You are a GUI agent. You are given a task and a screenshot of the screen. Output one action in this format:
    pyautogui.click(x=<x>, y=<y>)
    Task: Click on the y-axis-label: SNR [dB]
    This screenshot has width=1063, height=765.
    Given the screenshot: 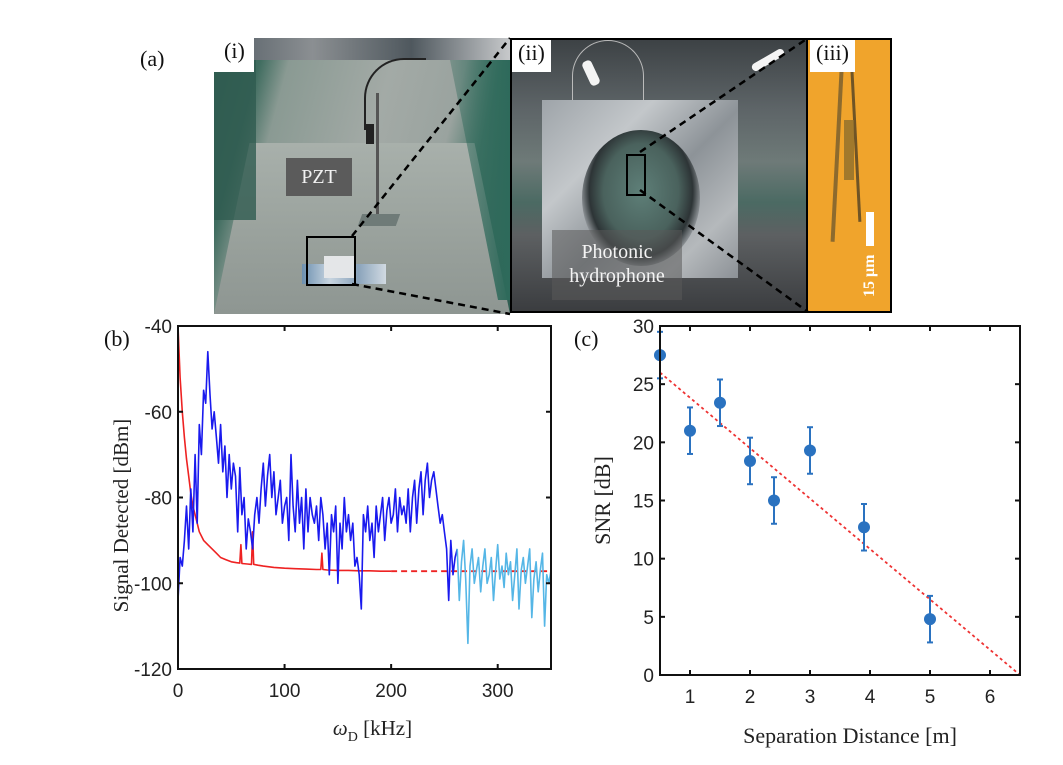 What is the action you would take?
    pyautogui.click(x=602, y=500)
    